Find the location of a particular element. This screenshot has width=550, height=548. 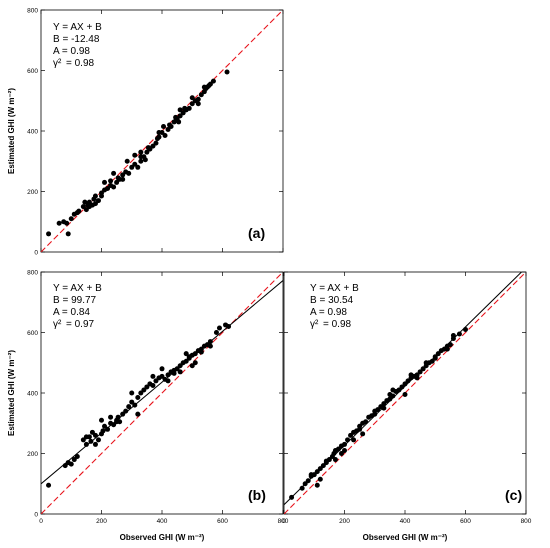

panel-c-r2-symbol: γ² is located at coordinates (314, 324).